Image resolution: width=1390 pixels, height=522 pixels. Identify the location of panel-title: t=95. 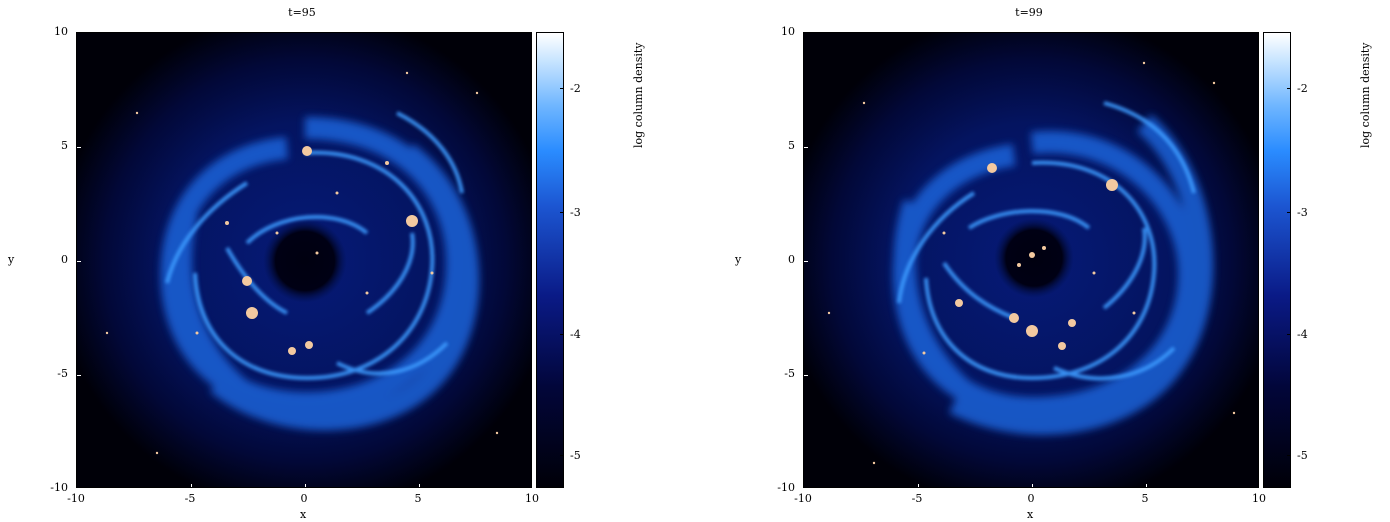
(302, 12).